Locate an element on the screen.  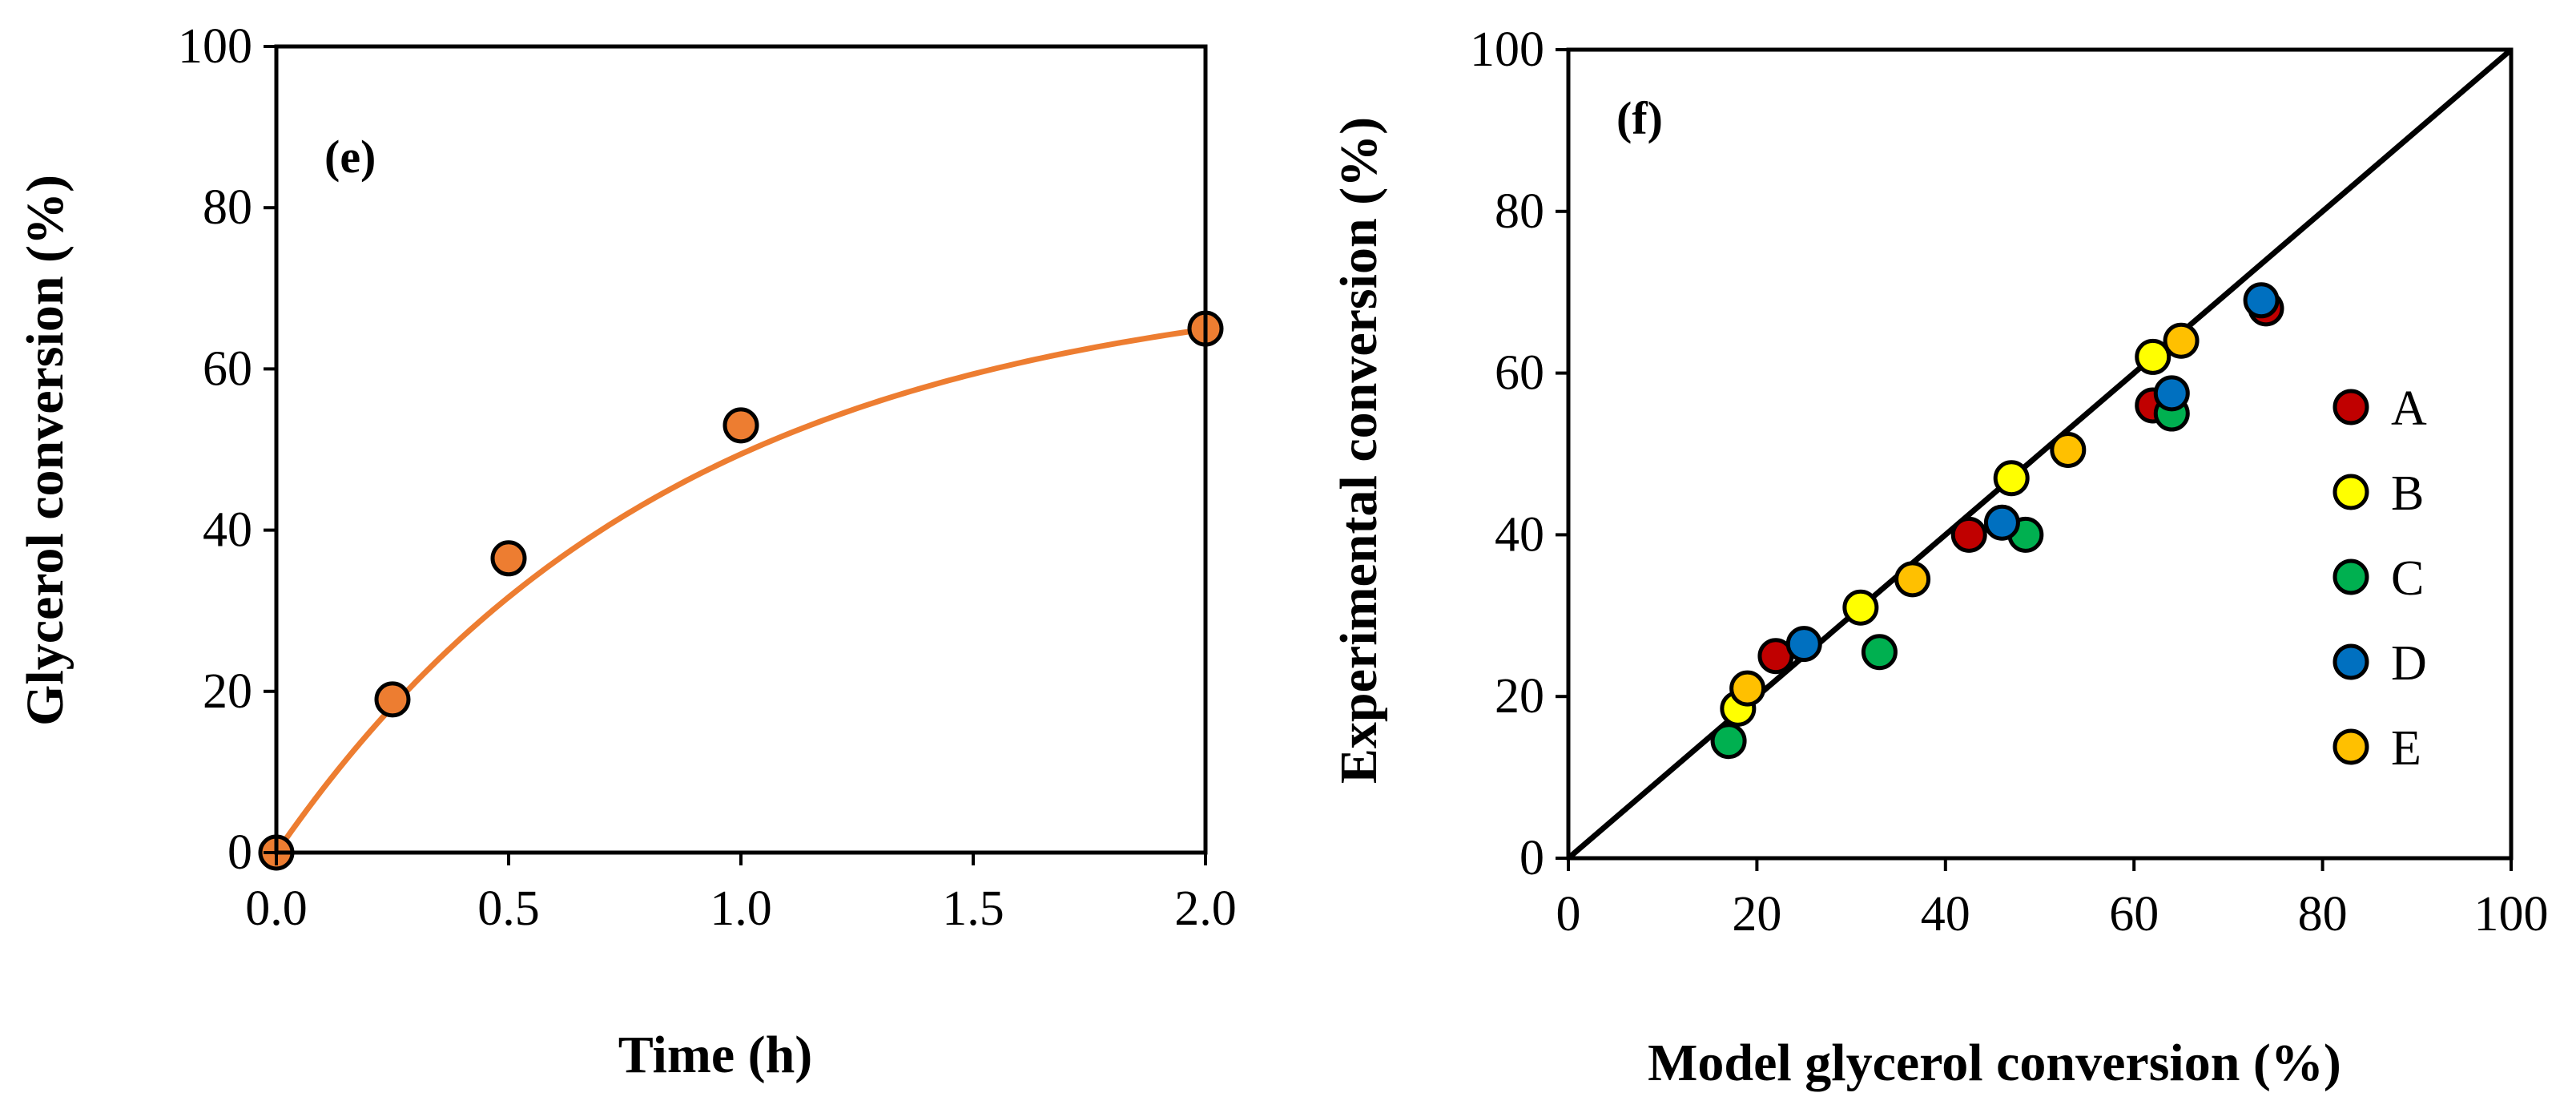
f-y-tick-label: 20 is located at coordinates (1519, 697).